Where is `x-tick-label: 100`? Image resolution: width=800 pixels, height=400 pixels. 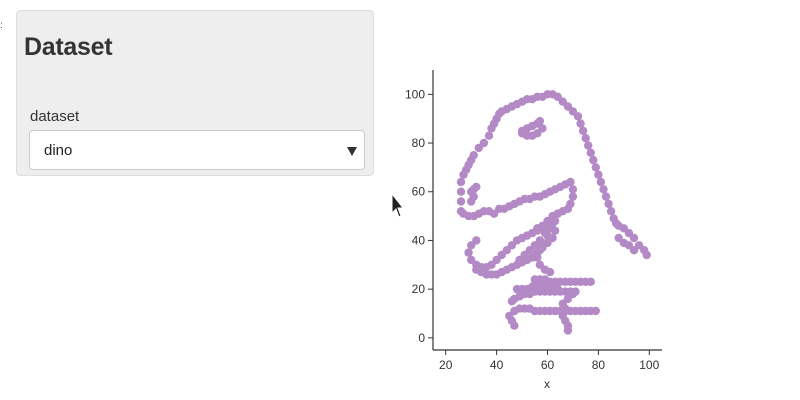 x-tick-label: 100 is located at coordinates (649, 365).